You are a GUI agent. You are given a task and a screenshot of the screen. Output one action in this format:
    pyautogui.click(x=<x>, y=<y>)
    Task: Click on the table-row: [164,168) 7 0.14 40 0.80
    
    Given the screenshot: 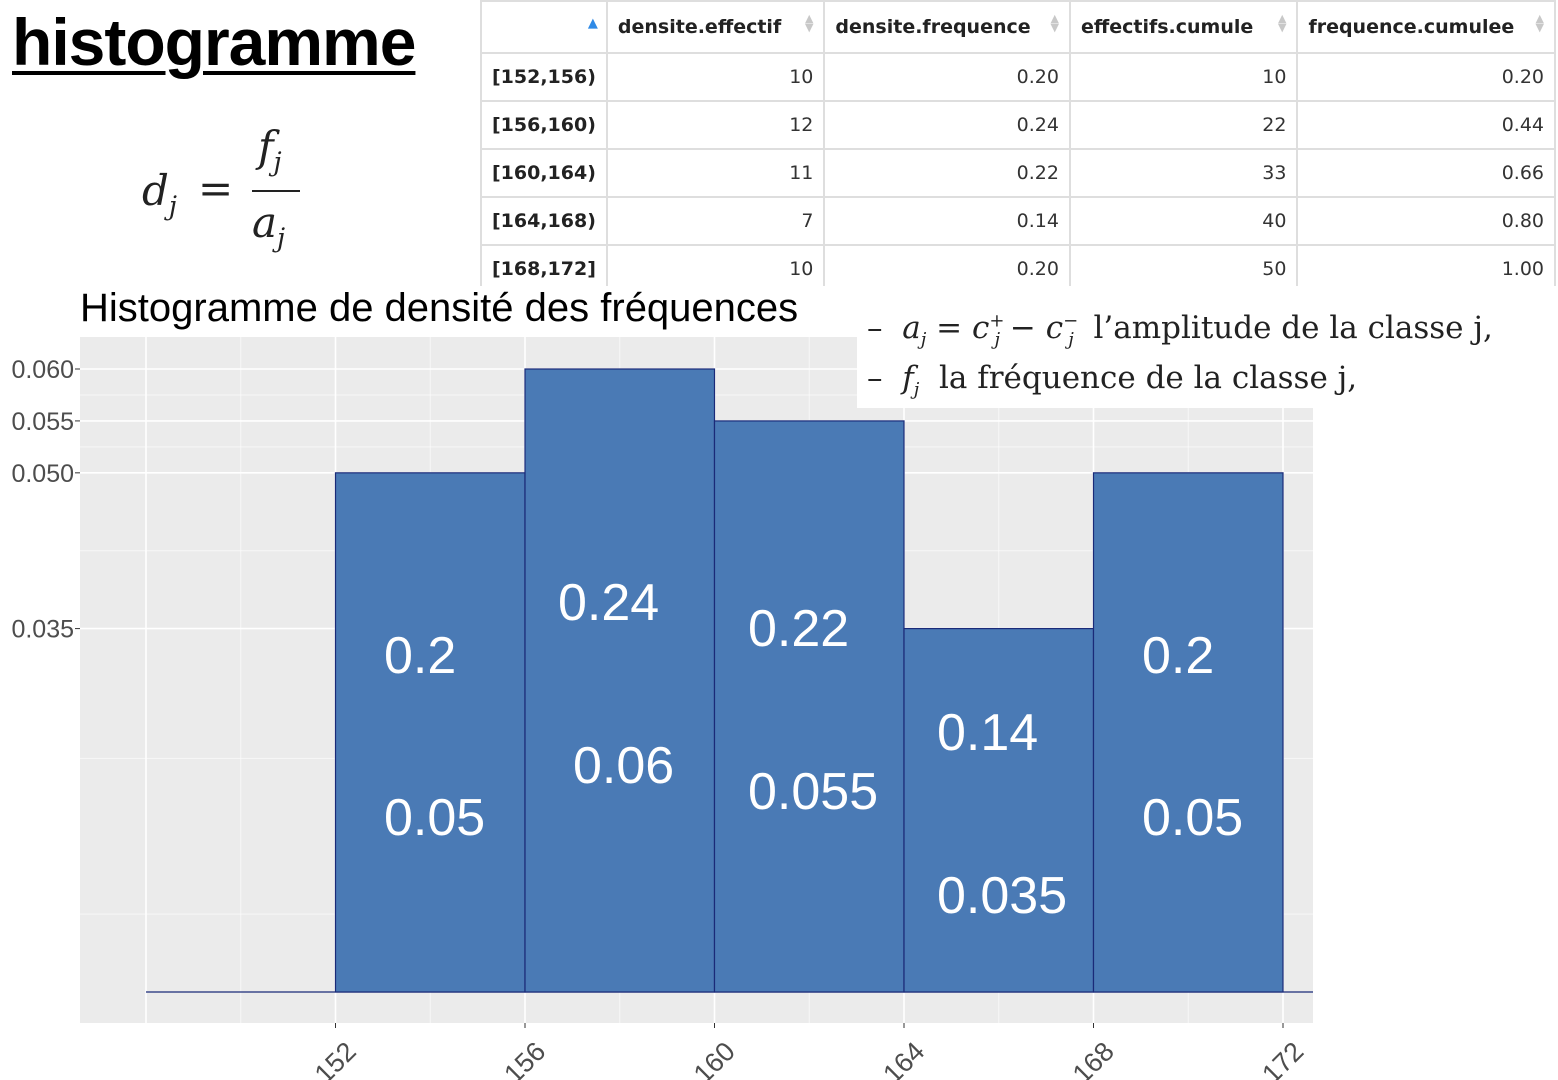 What is the action you would take?
    pyautogui.click(x=1018, y=221)
    